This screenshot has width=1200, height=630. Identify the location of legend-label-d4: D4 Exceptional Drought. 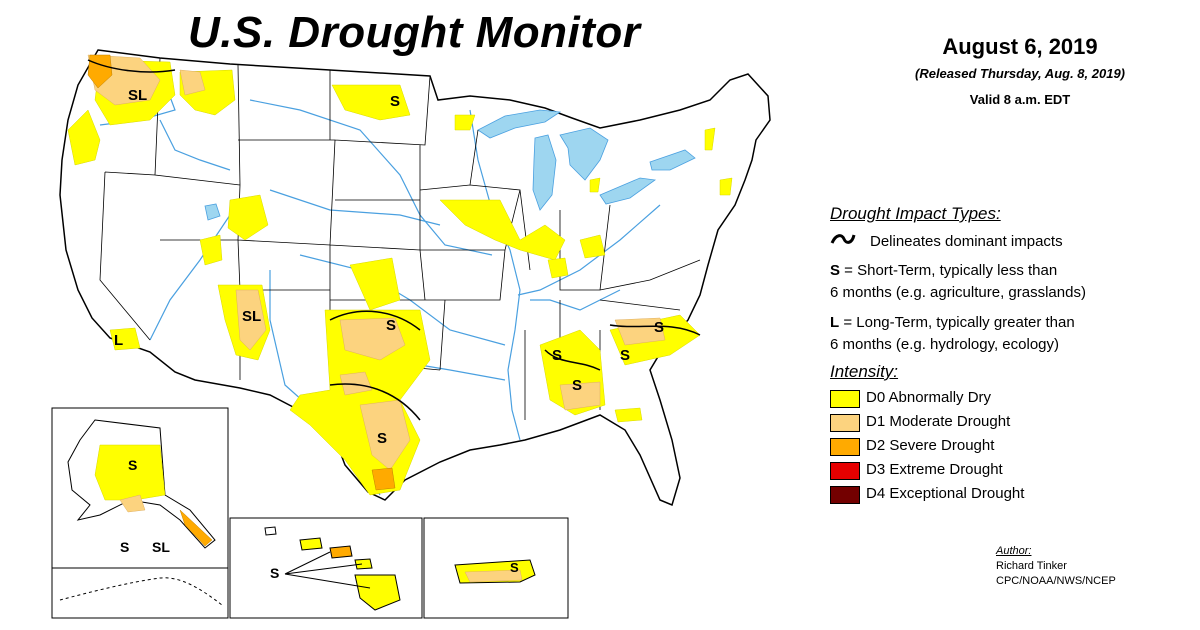
(945, 493).